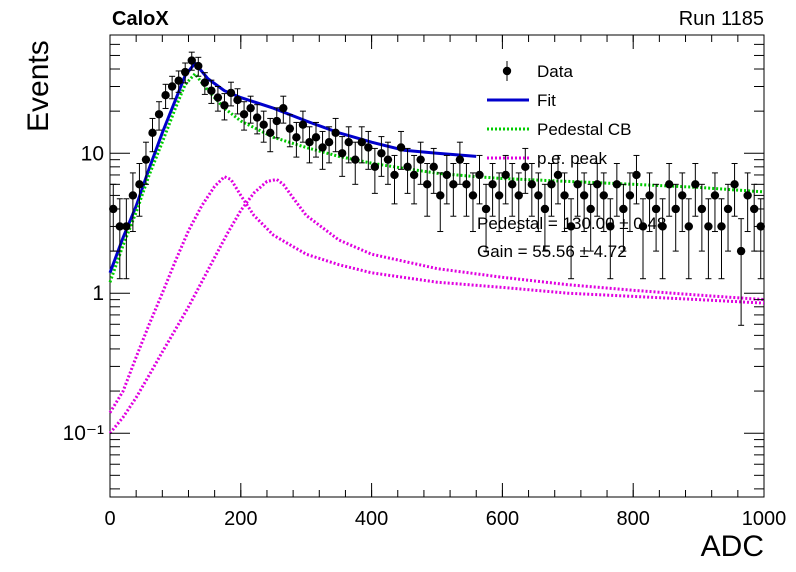 This screenshot has width=796, height=572. Describe the element at coordinates (371, 519) in the screenshot. I see `x-tick-label: 400` at that location.